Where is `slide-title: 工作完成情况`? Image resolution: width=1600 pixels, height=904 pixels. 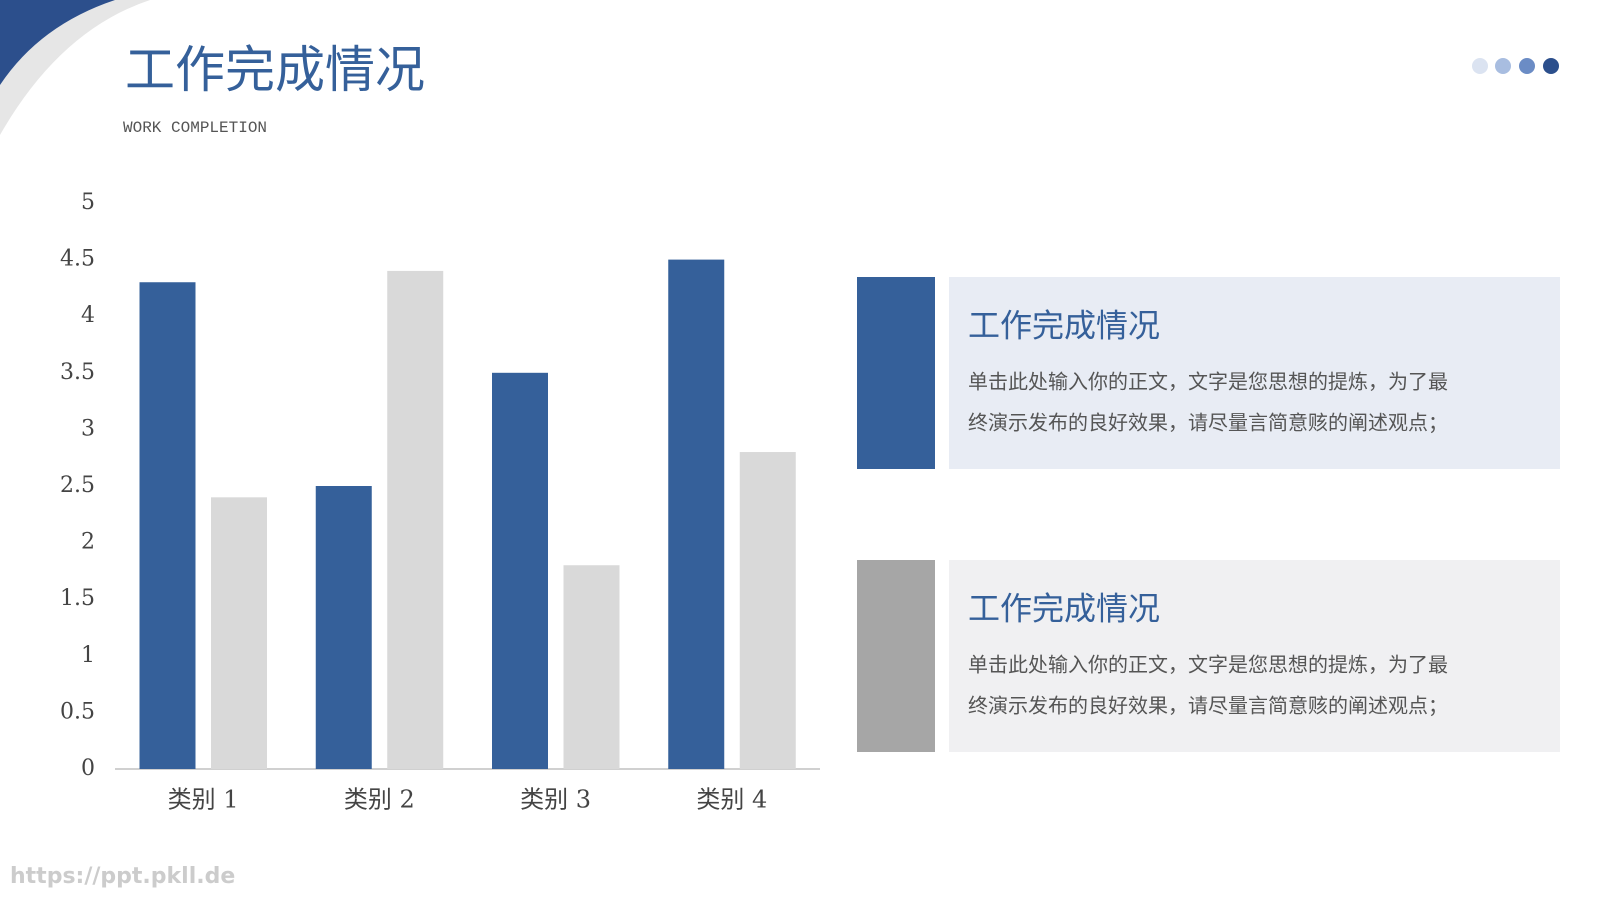 slide-title: 工作完成情况 is located at coordinates (275, 70).